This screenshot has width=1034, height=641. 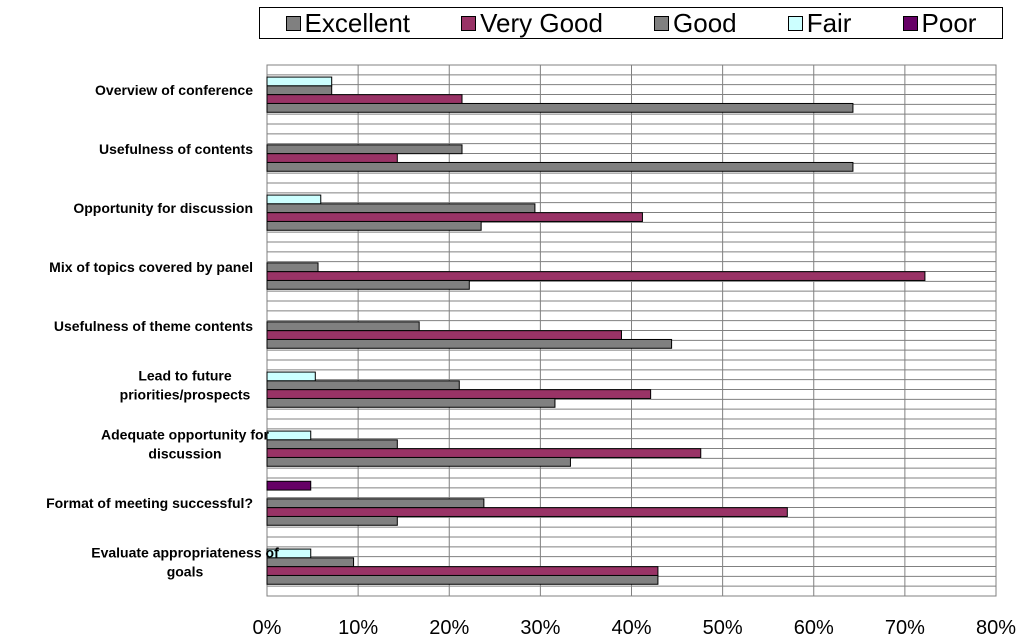 What do you see at coordinates (357, 22) in the screenshot?
I see `legend-label-excellent: Excellent` at bounding box center [357, 22].